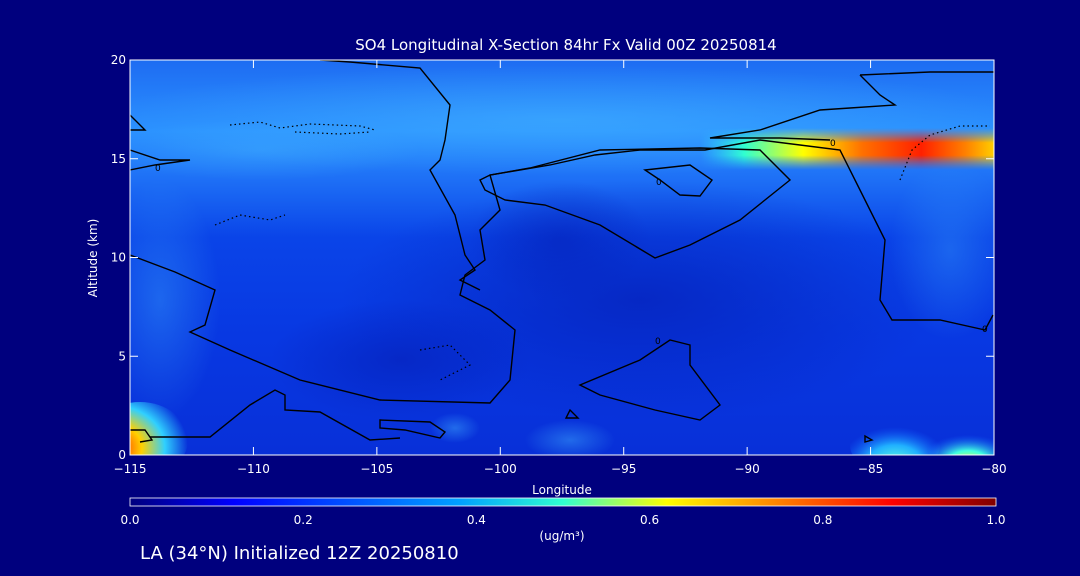 The width and height of the screenshot is (1080, 576). I want to click on surface-source-far-east, so click(961, 440).